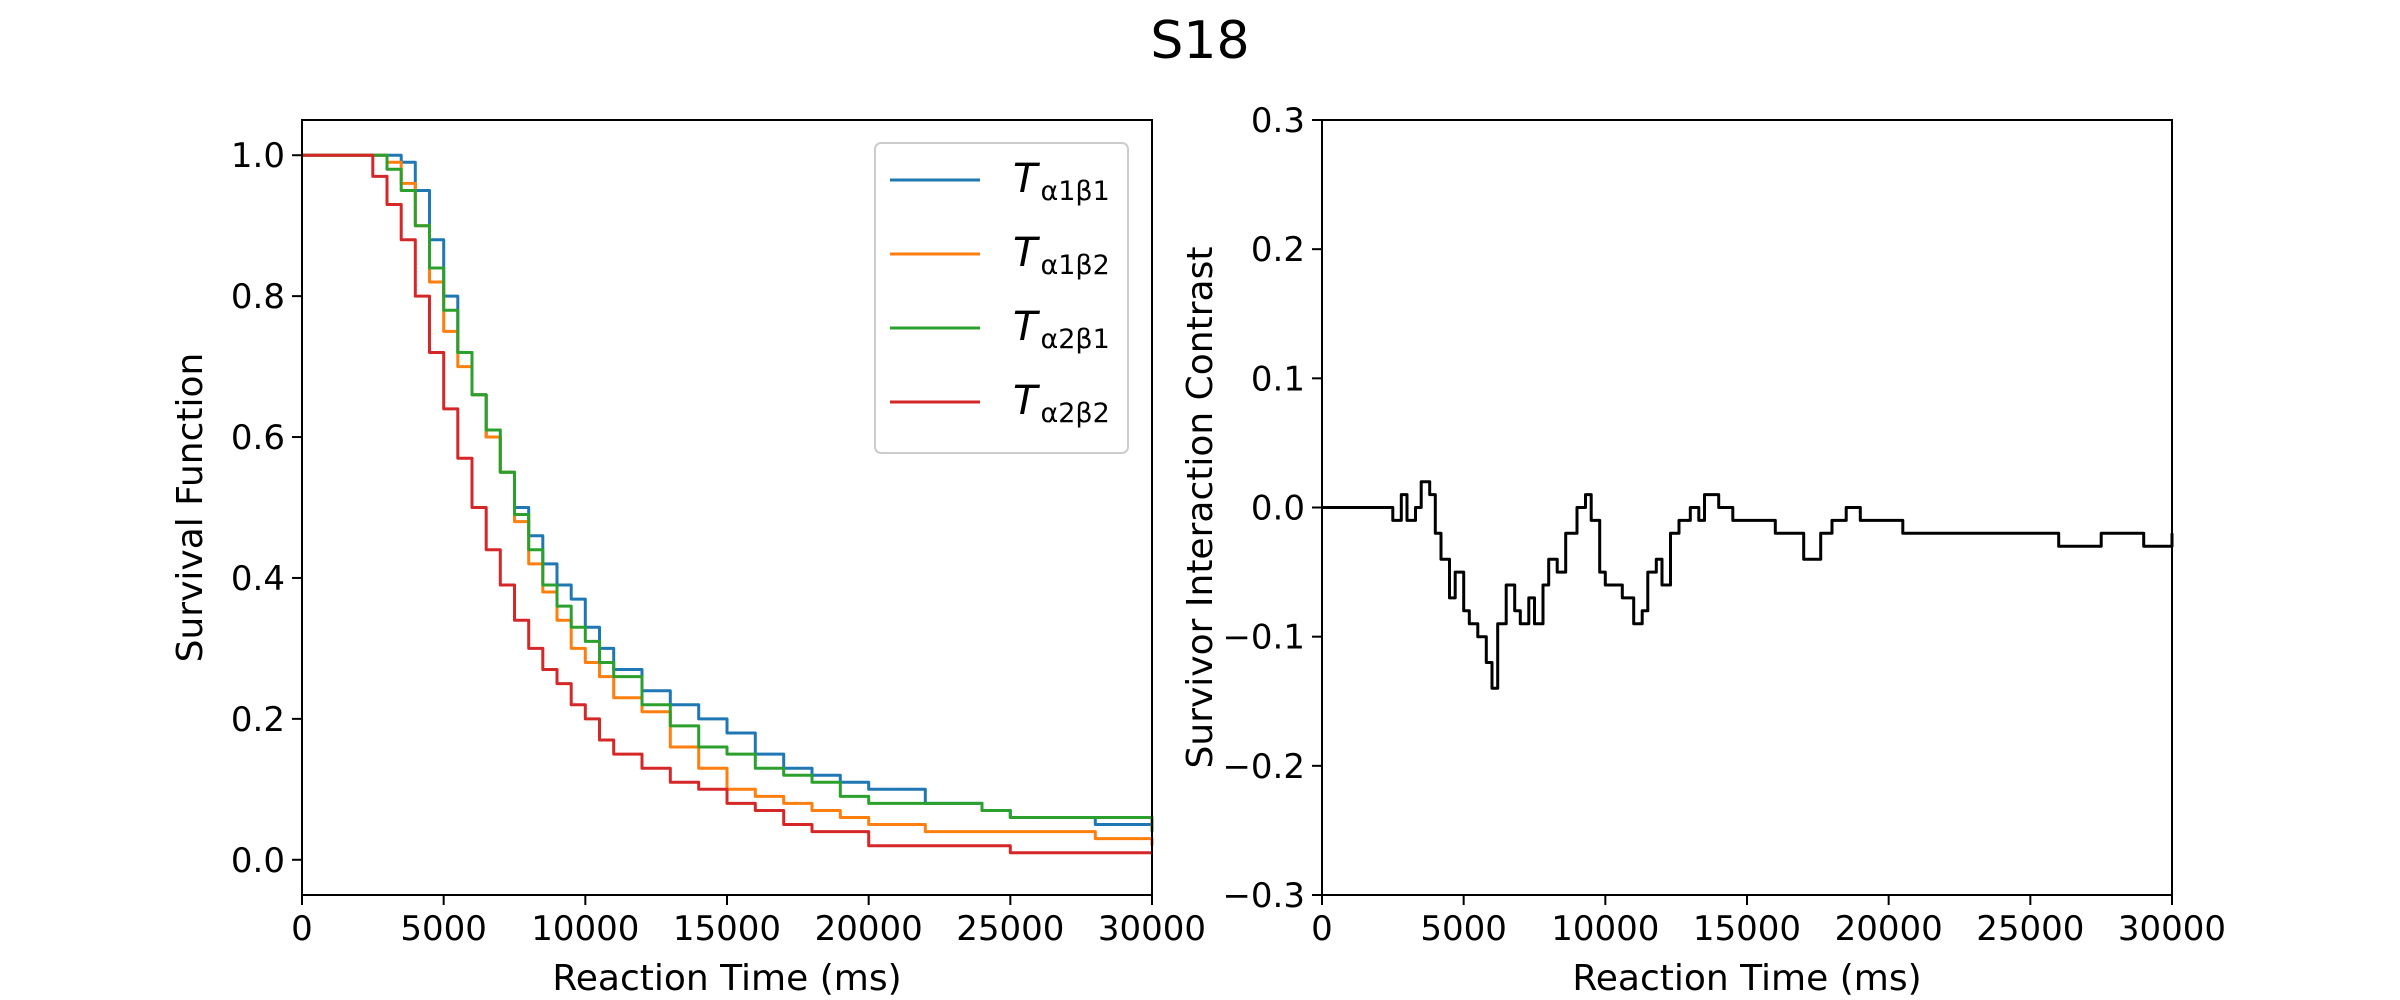 This screenshot has height=1000, width=2400. Describe the element at coordinates (1200, 508) in the screenshot. I see `y-axis-label: Survivor Interaction Contrast` at that location.